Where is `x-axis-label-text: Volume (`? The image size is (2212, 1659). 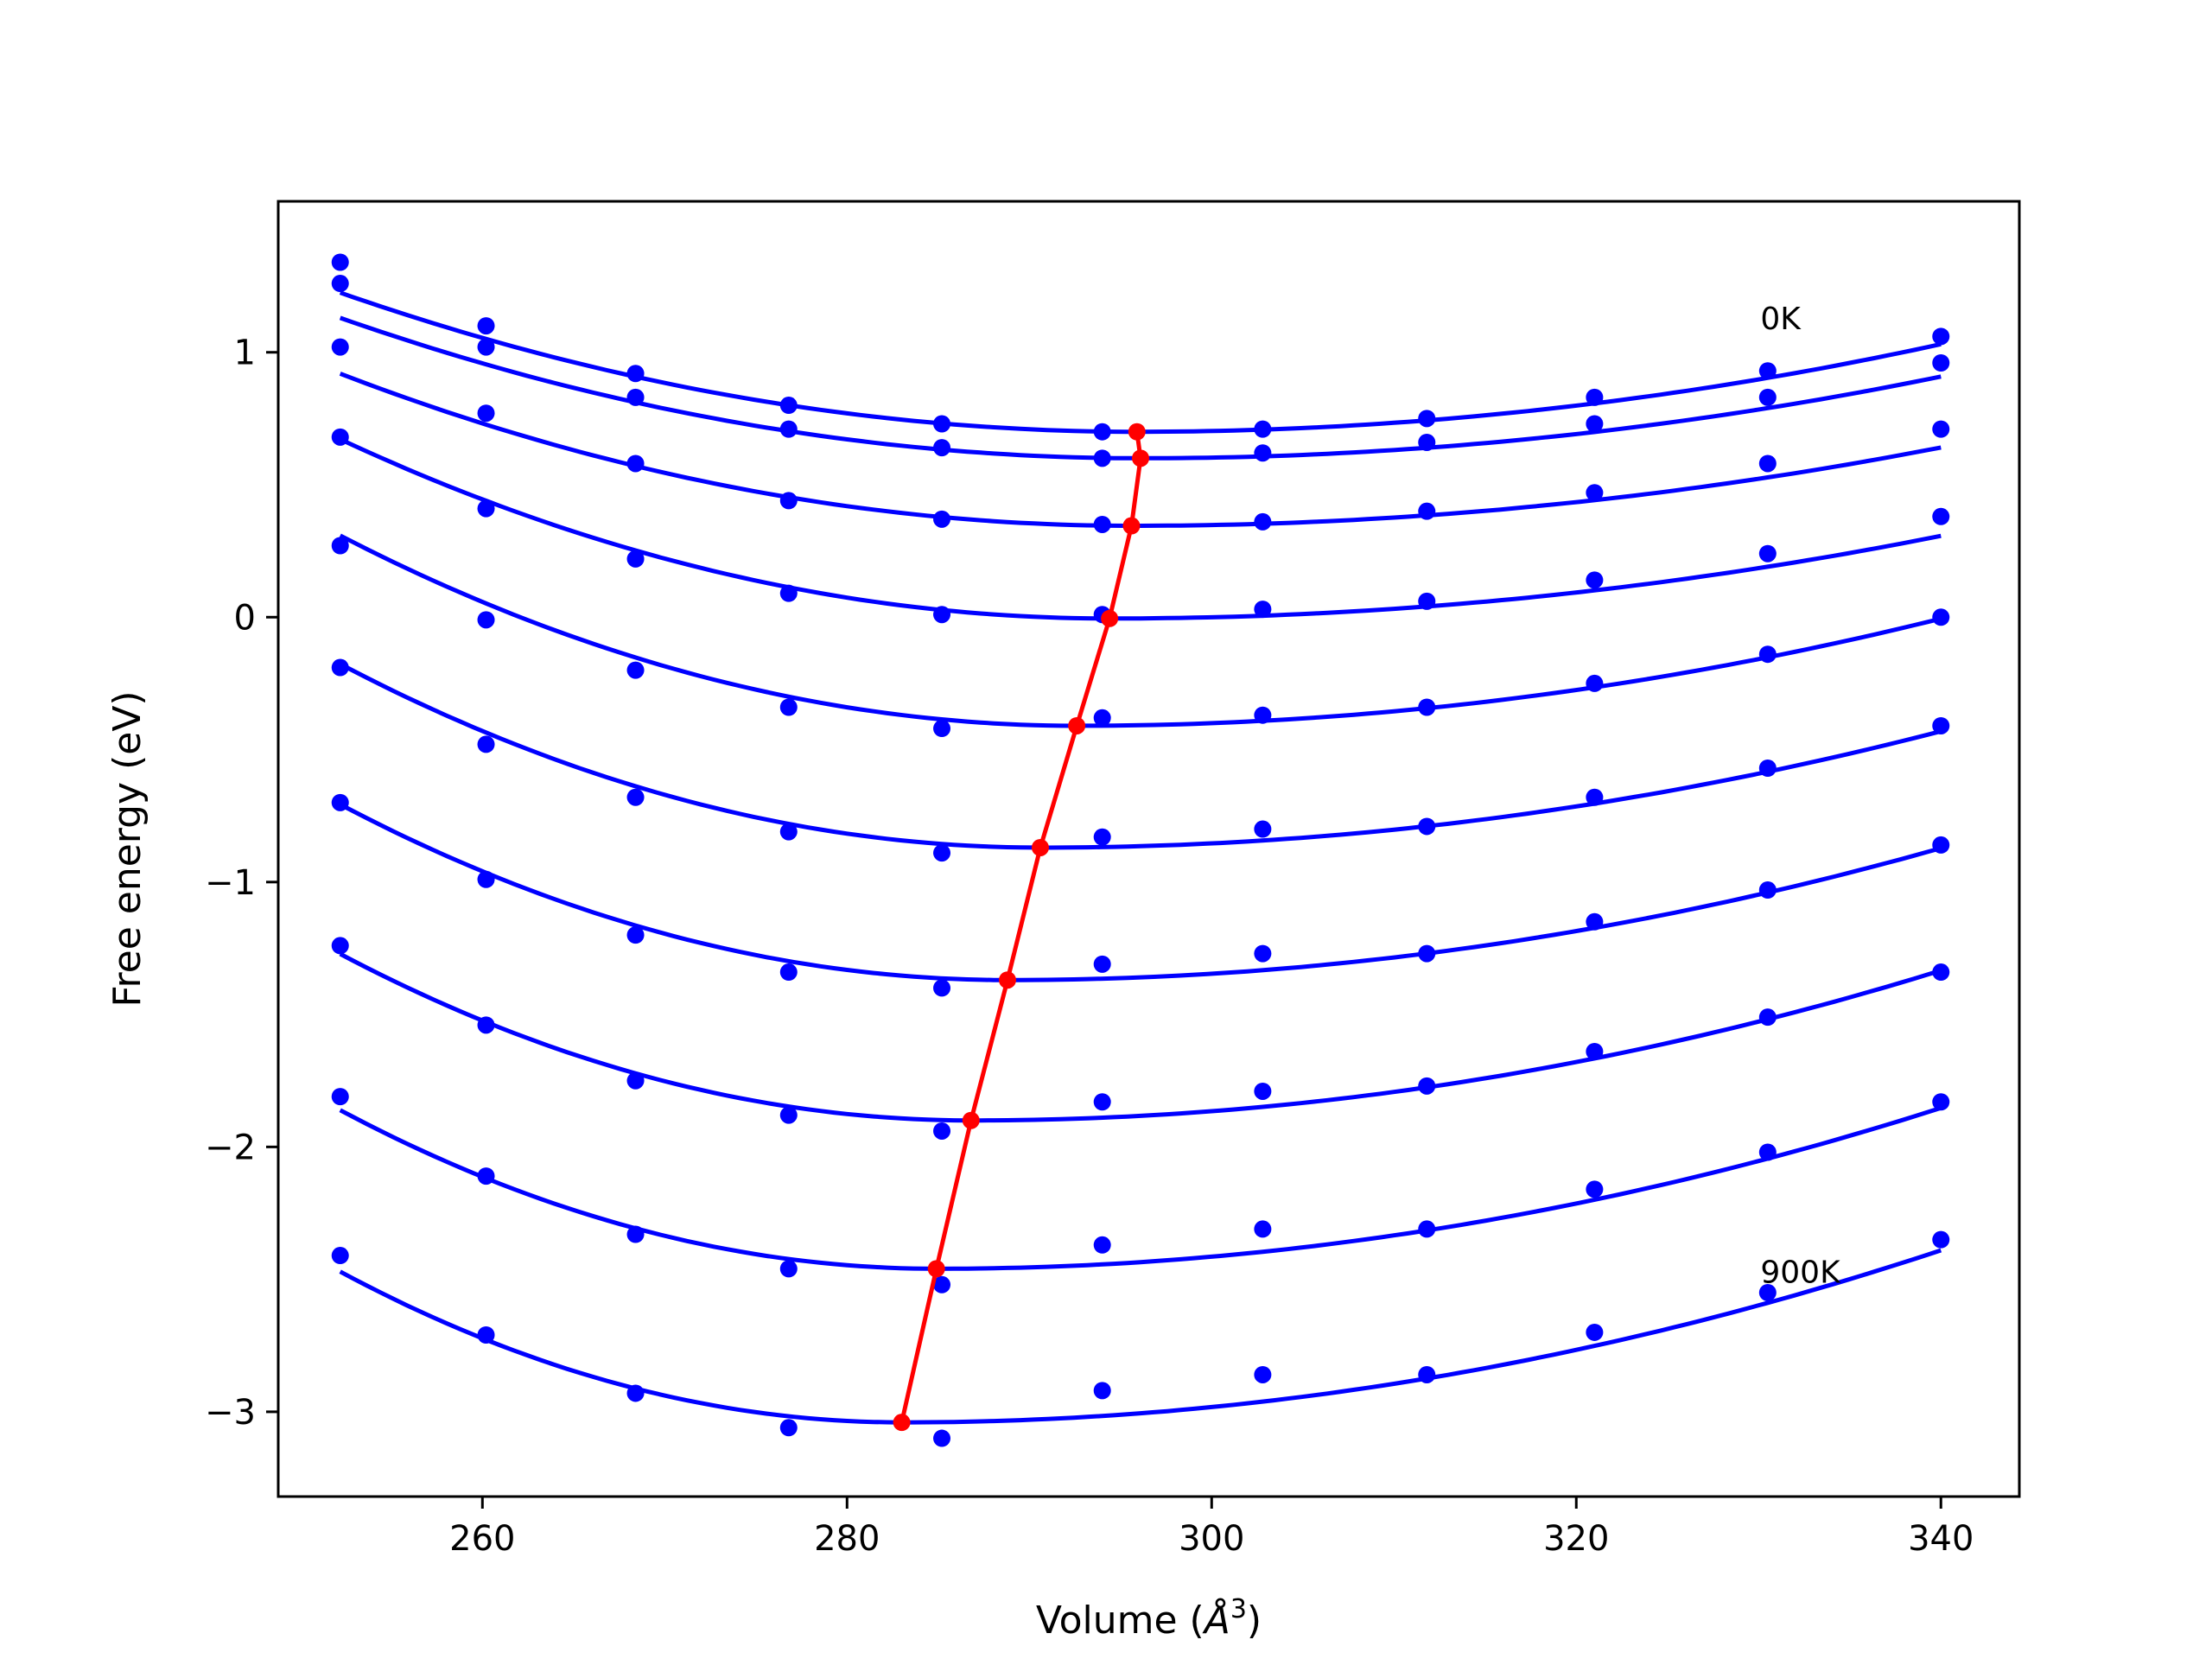
x-axis-label-text: Volume ( is located at coordinates (1120, 1621).